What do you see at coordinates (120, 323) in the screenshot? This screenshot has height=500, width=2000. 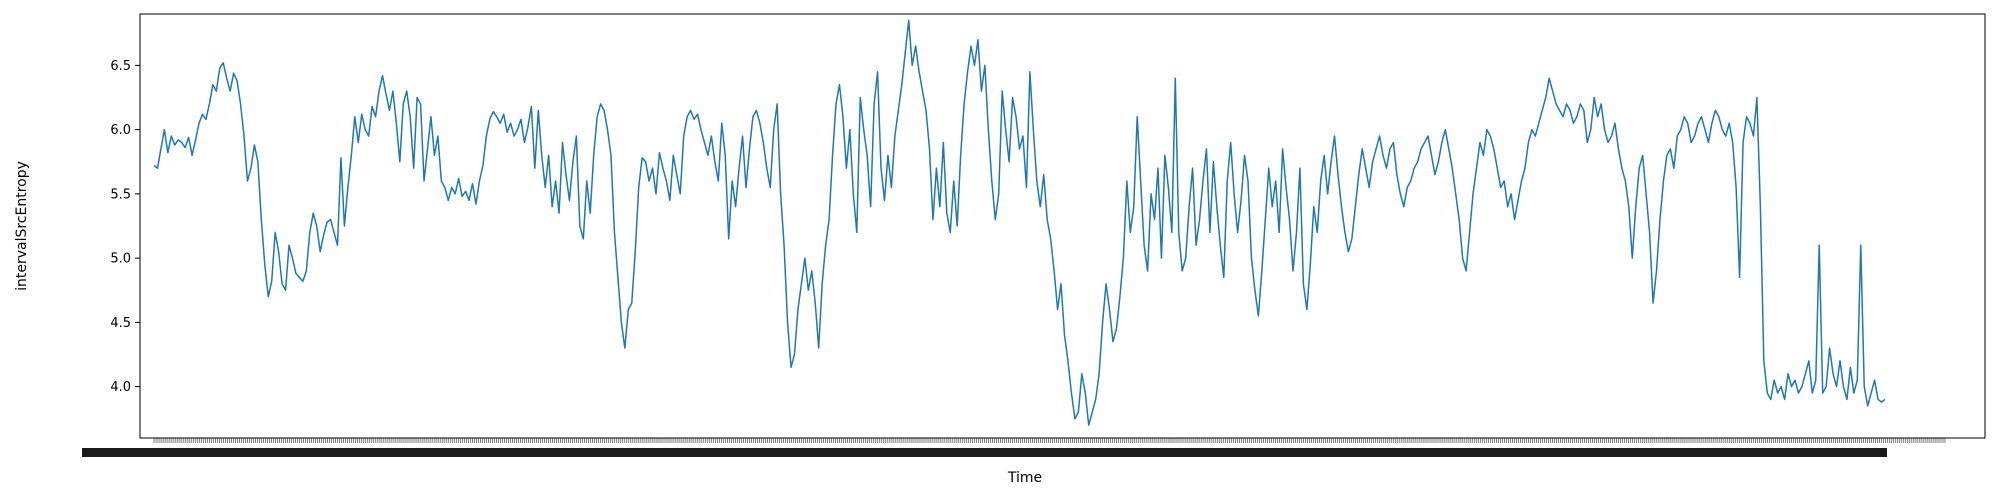 I see `y-tick-label: 4.5` at bounding box center [120, 323].